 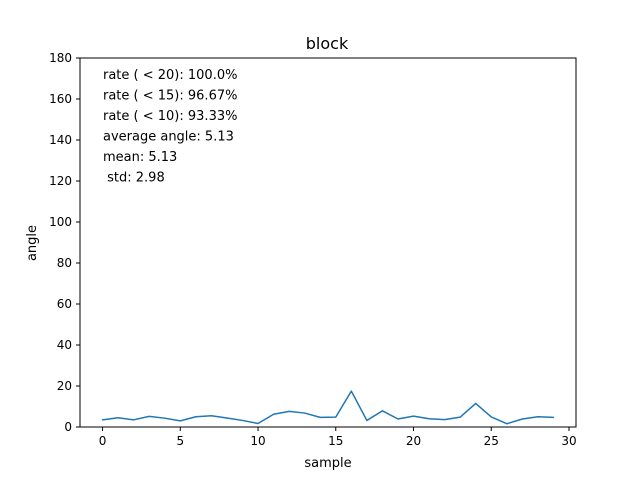 I want to click on series-line, so click(x=328, y=407).